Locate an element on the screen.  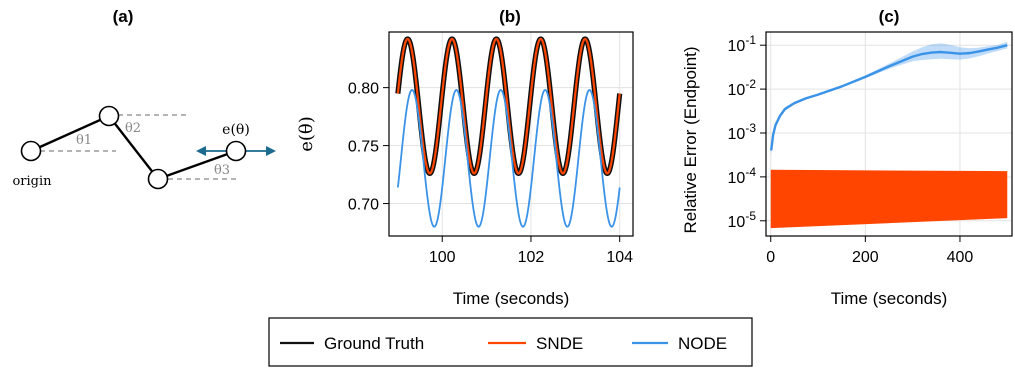
y-tick-label: 10⁻⁴ is located at coordinates (742, 176).